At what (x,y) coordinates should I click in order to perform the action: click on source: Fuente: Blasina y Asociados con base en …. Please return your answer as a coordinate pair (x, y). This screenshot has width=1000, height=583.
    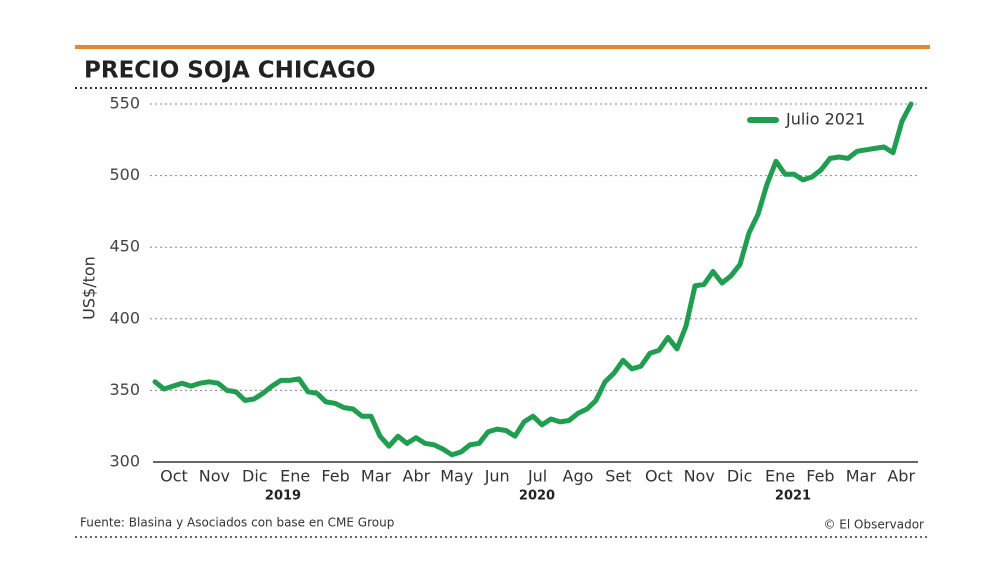
    Looking at the image, I should click on (237, 523).